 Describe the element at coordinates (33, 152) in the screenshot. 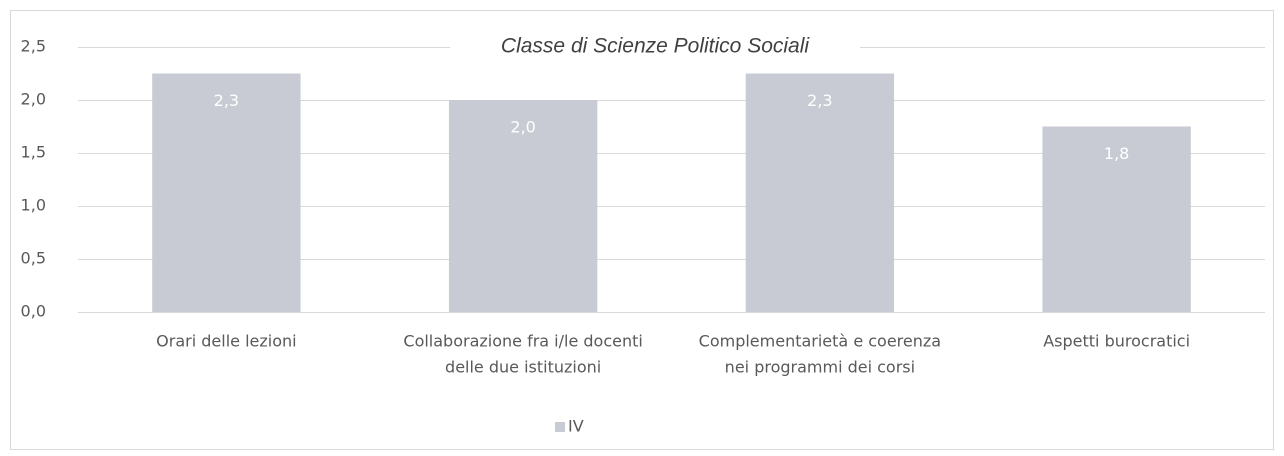

I see `y-tick-label: 1,5` at that location.